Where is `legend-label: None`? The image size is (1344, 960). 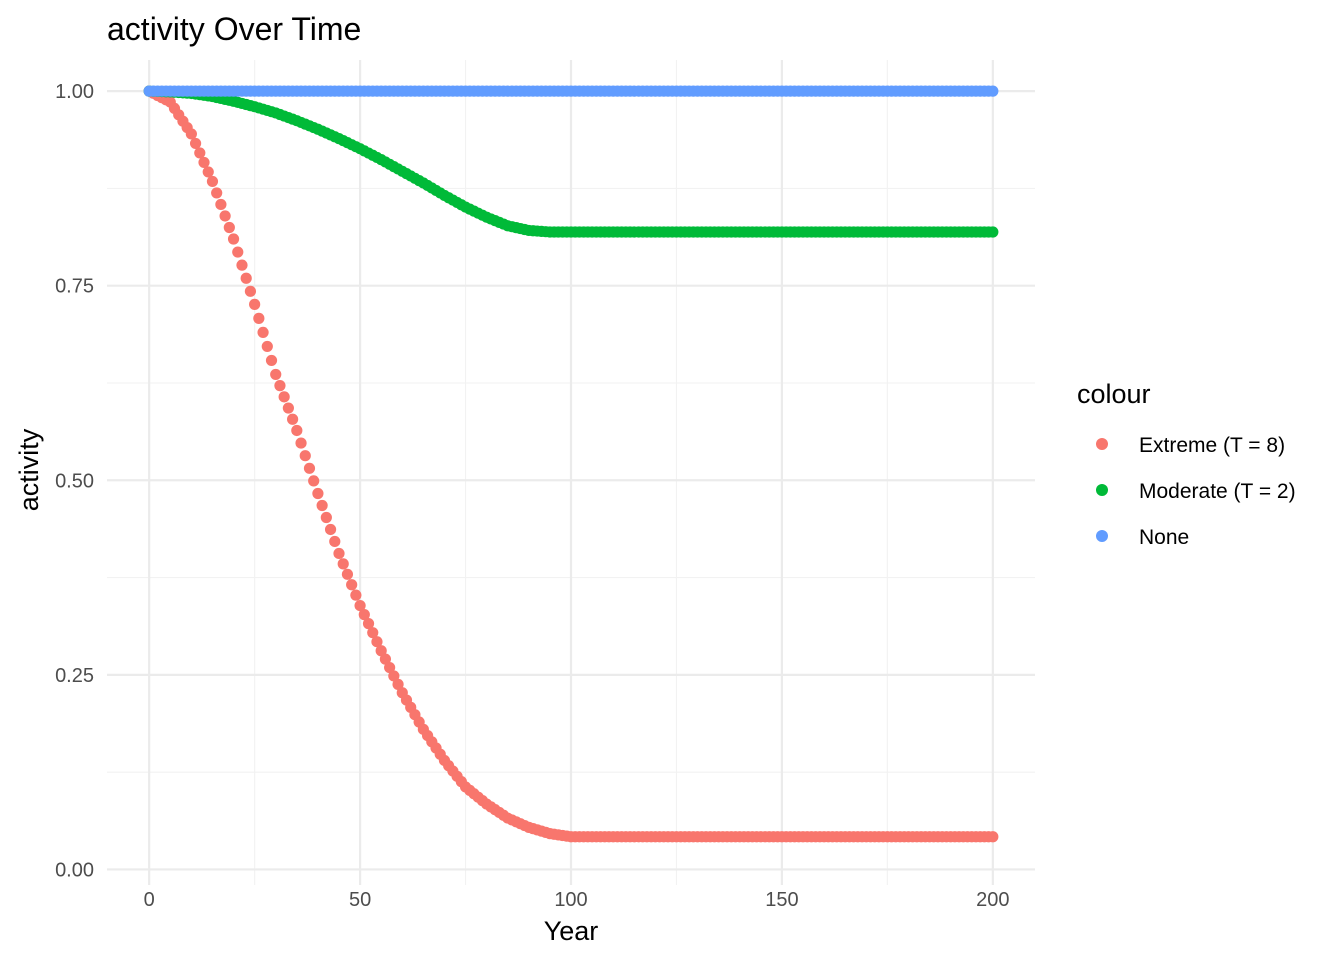
legend-label: None is located at coordinates (1164, 537).